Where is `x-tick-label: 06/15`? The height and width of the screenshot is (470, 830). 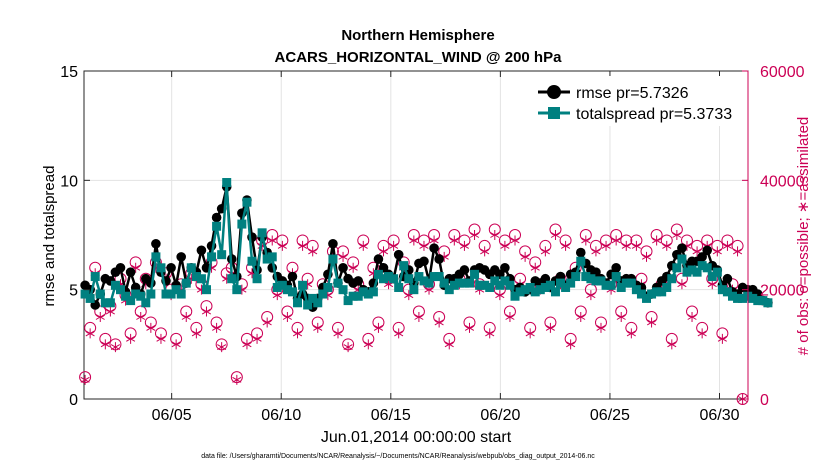 x-tick-label: 06/15 is located at coordinates (391, 415).